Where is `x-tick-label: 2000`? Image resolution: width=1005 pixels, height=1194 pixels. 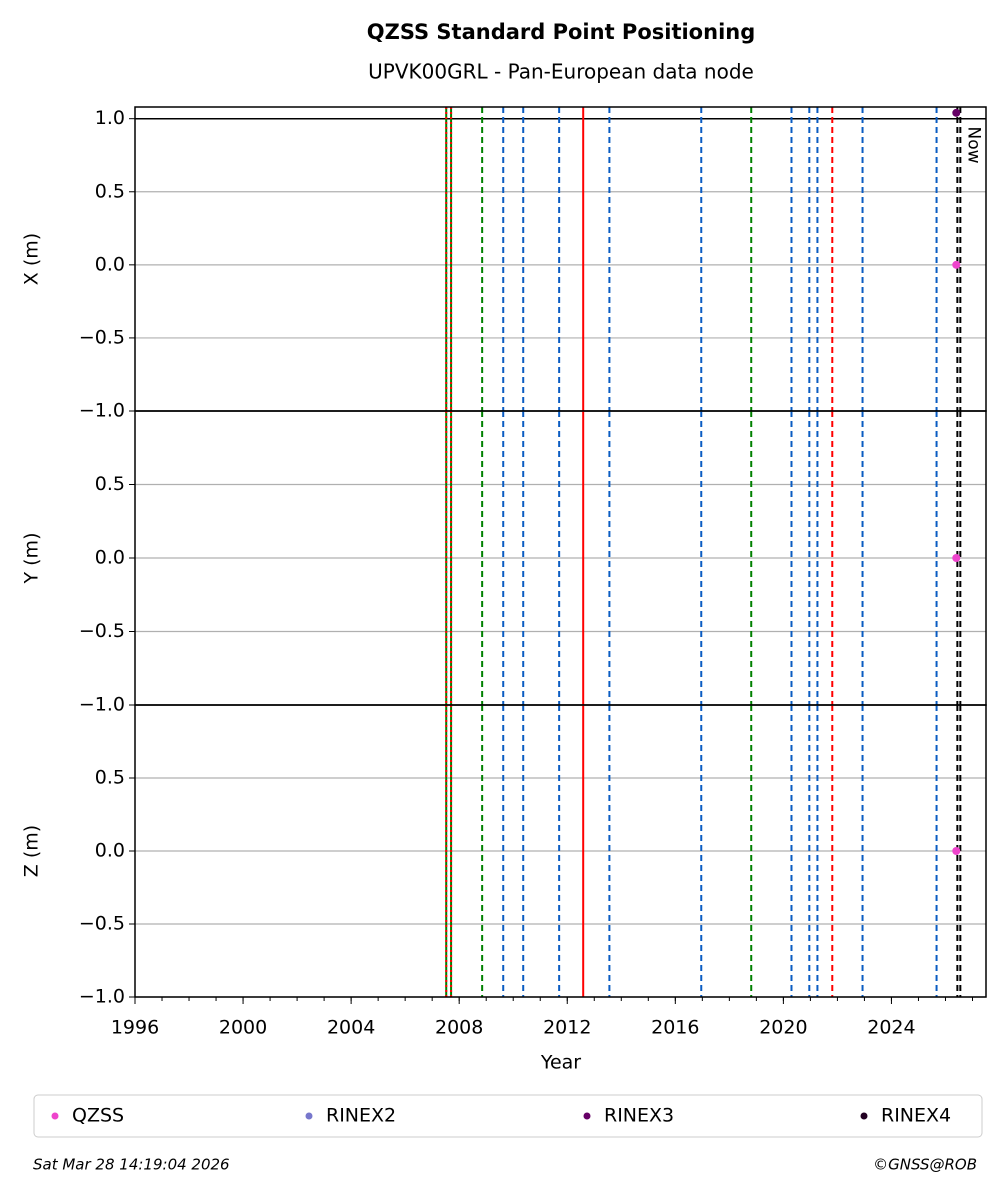 x-tick-label: 2000 is located at coordinates (243, 1028).